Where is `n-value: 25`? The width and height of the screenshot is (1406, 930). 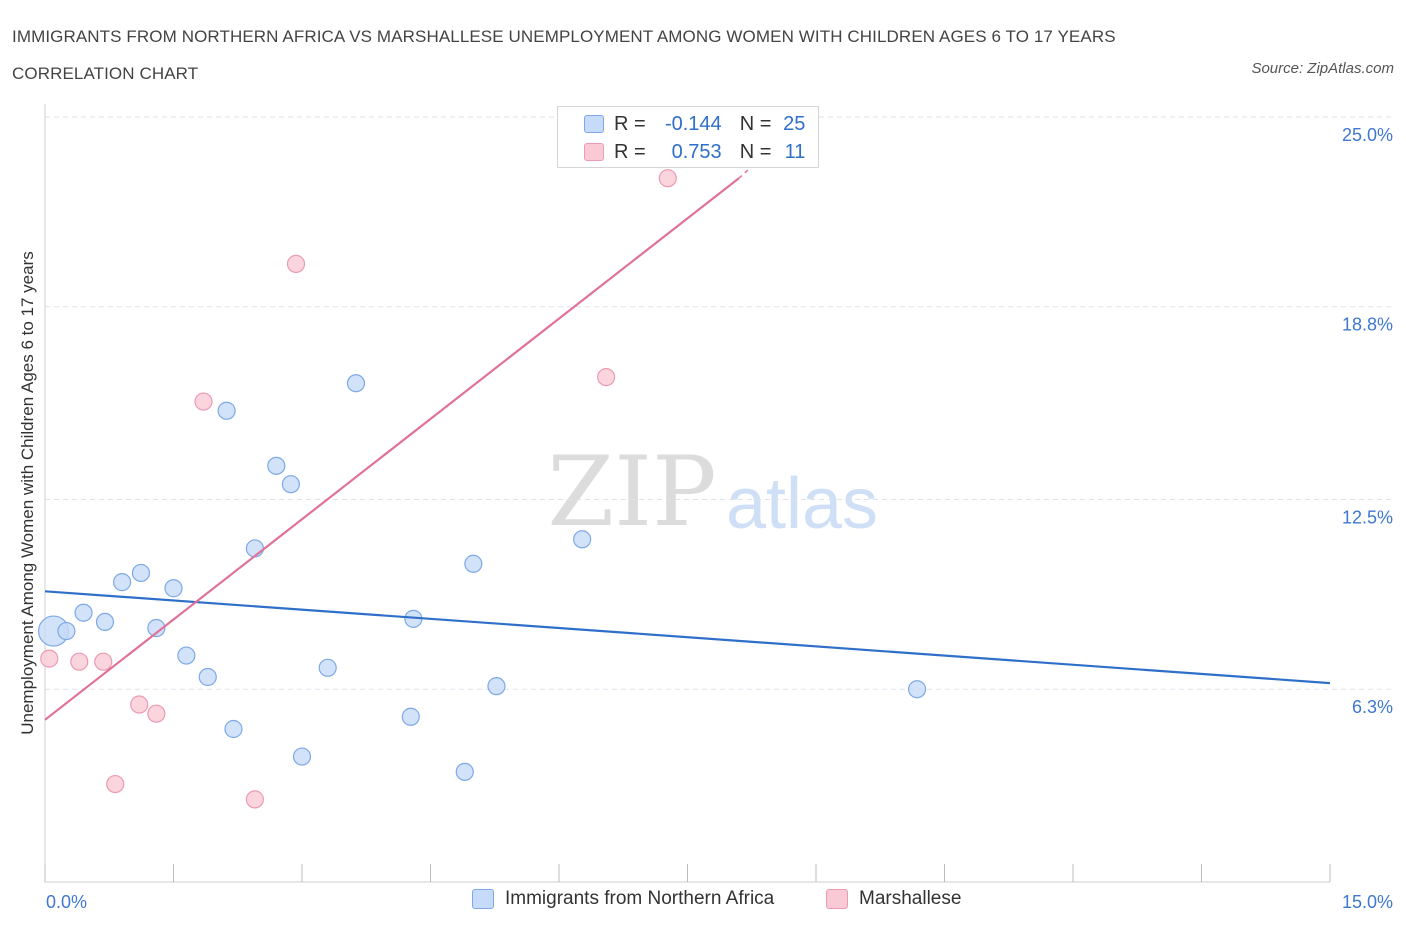
n-value: 25 is located at coordinates (794, 123).